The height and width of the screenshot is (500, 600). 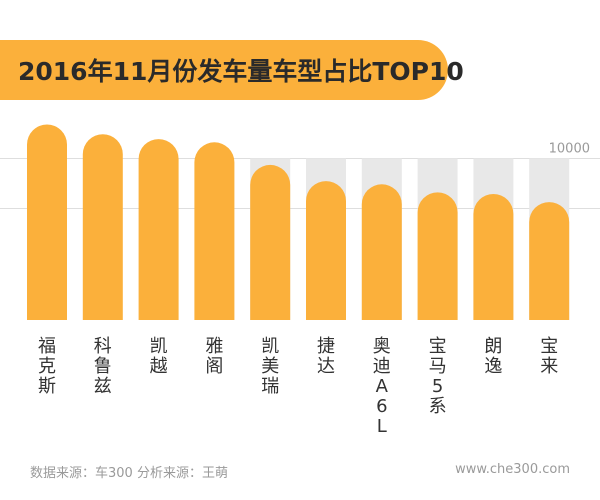 What do you see at coordinates (438, 376) in the screenshot?
I see `category-label: 宝马 5 系` at bounding box center [438, 376].